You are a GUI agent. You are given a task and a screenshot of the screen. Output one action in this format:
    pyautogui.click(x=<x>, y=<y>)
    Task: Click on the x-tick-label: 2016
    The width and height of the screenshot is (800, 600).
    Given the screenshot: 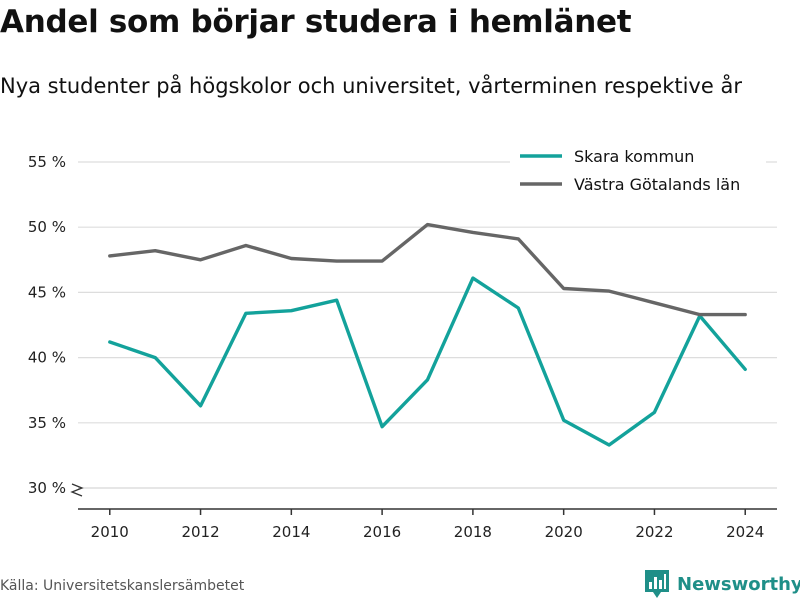 What is the action you would take?
    pyautogui.click(x=382, y=532)
    